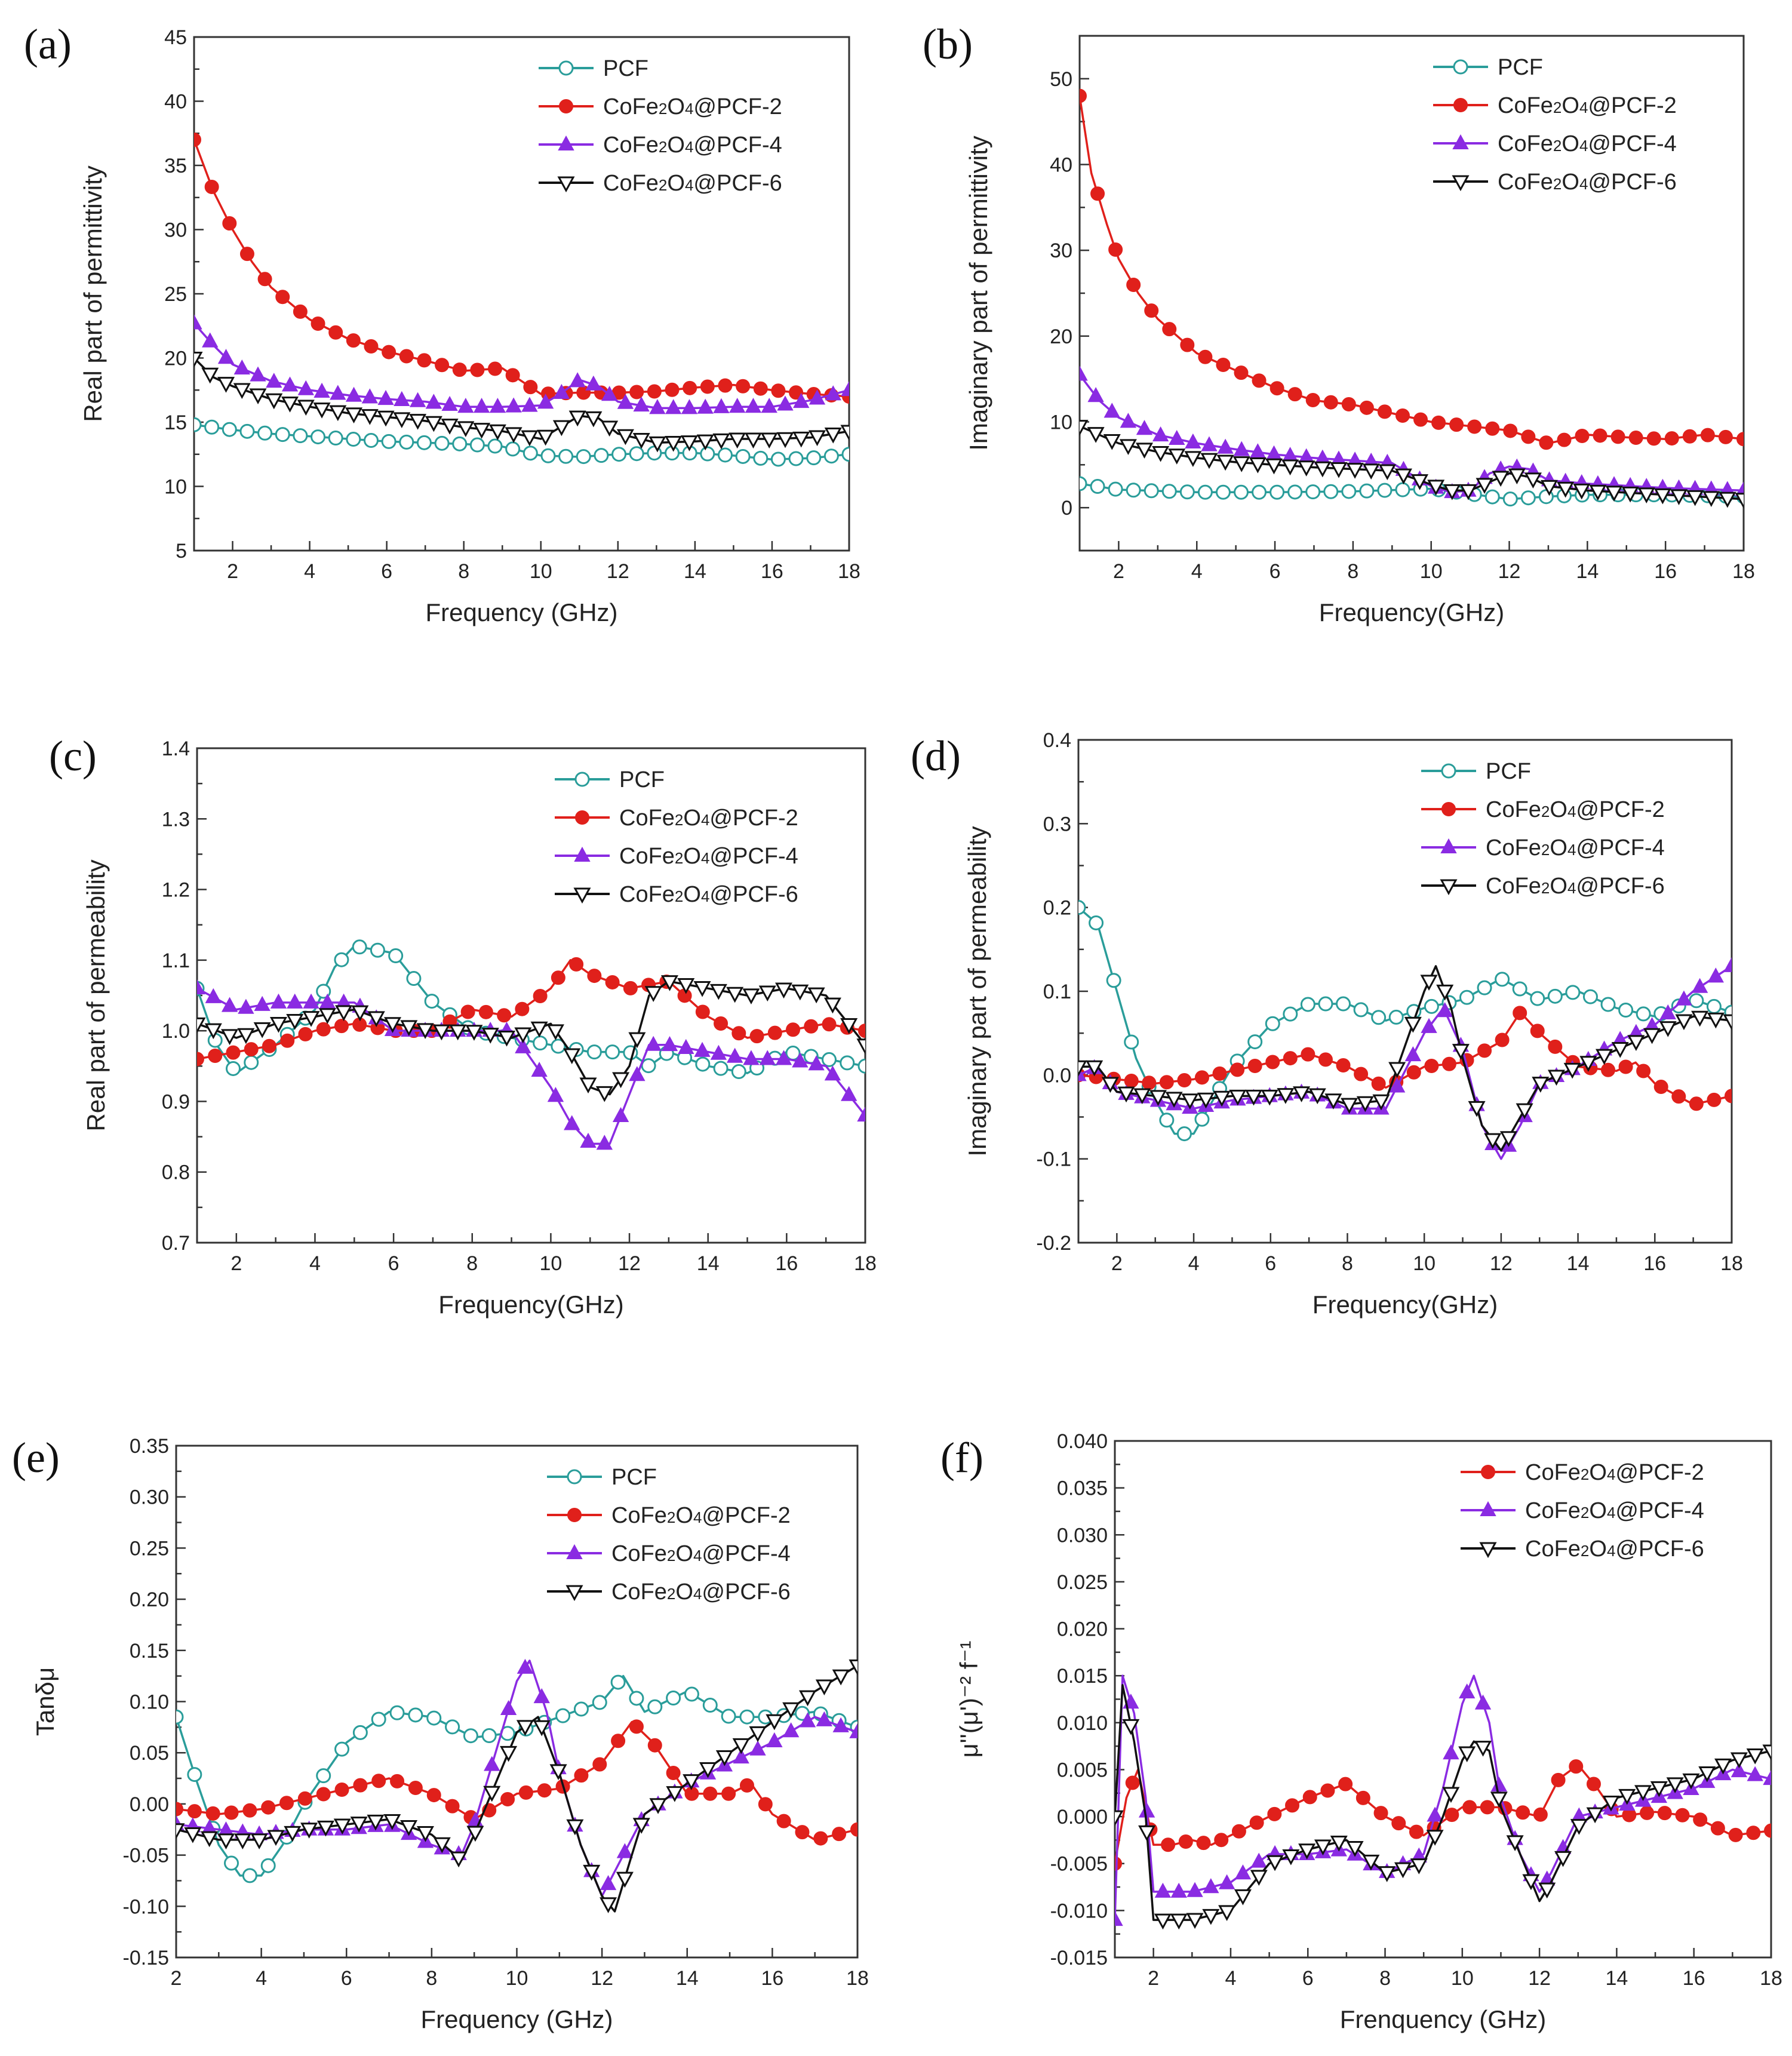  What do you see at coordinates (149, 1498) in the screenshot?
I see `y-tick-label: 0.30` at bounding box center [149, 1498].